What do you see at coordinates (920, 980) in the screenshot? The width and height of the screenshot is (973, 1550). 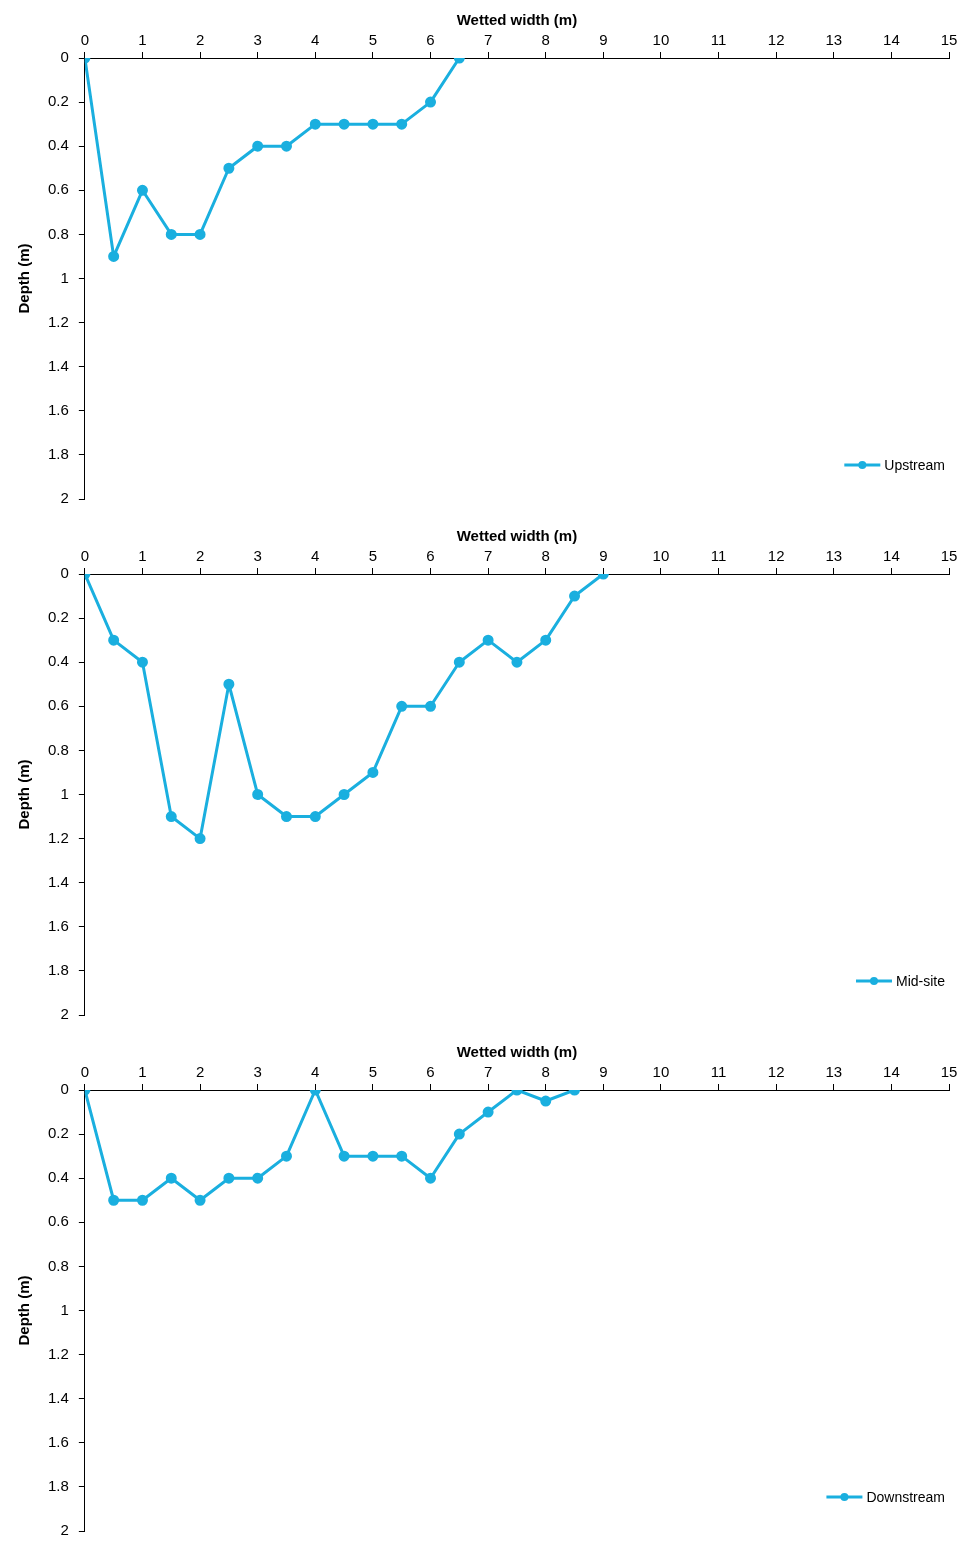 I see `legend-label: Mid-site` at bounding box center [920, 980].